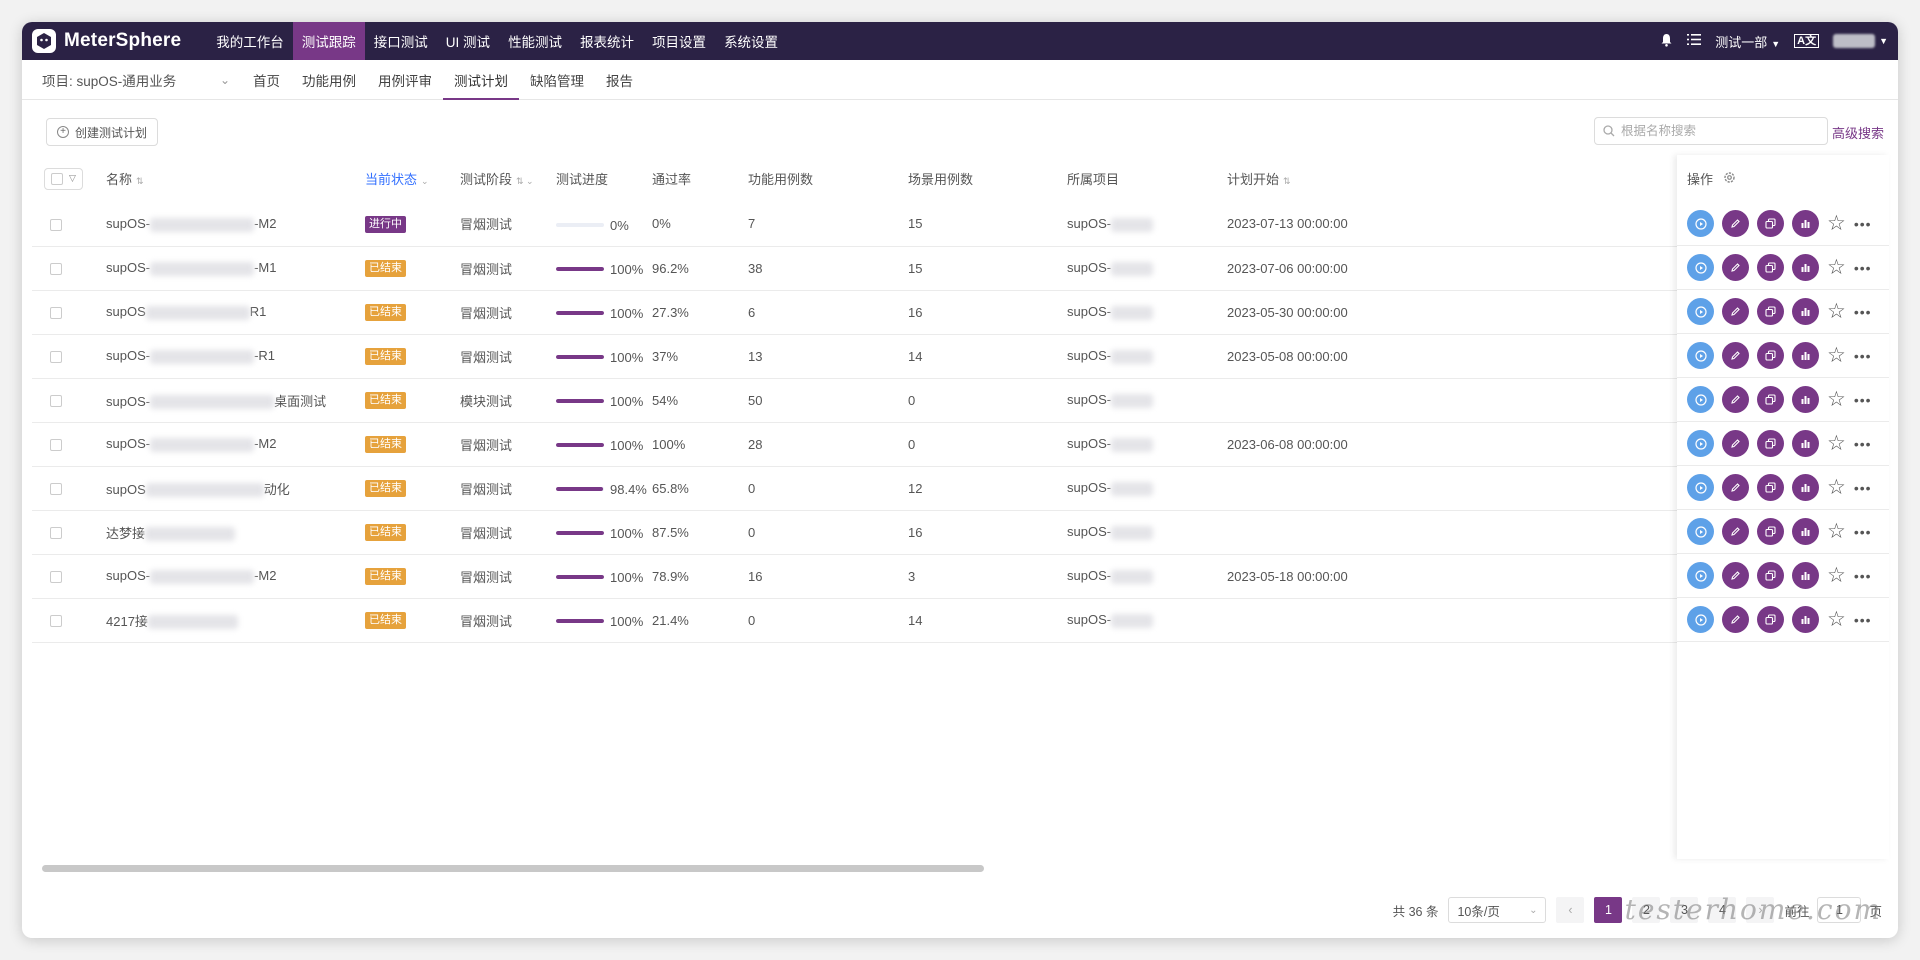 The image size is (1920, 960). I want to click on create-test-plan-button: + 创建测试计划, so click(102, 132).